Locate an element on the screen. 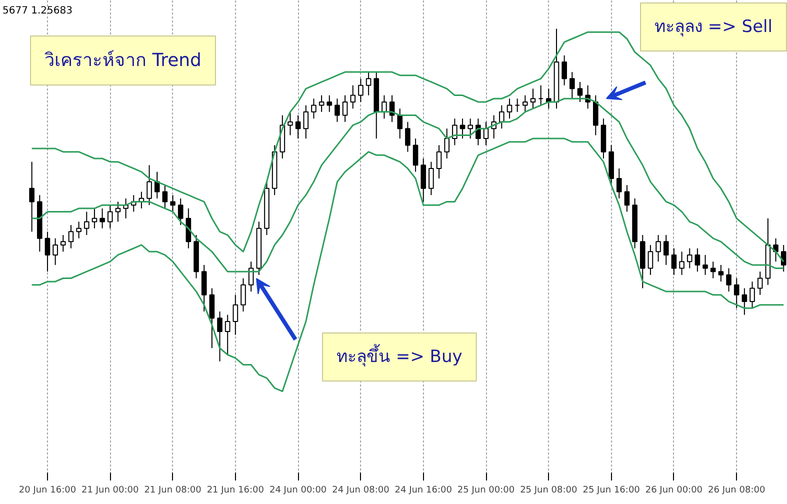 Image resolution: width=787 pixels, height=504 pixels. annotation: ทะลุลง => Sell is located at coordinates (713, 27).